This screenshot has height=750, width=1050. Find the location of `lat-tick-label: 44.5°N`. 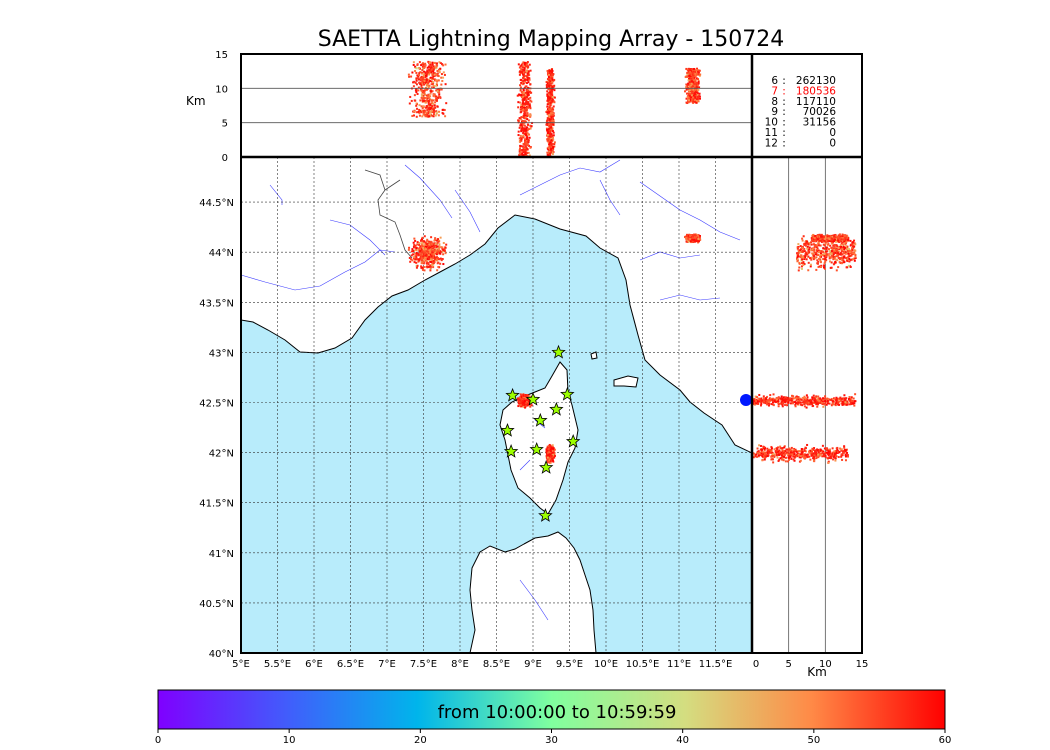

lat-tick-label: 44.5°N is located at coordinates (216, 203).